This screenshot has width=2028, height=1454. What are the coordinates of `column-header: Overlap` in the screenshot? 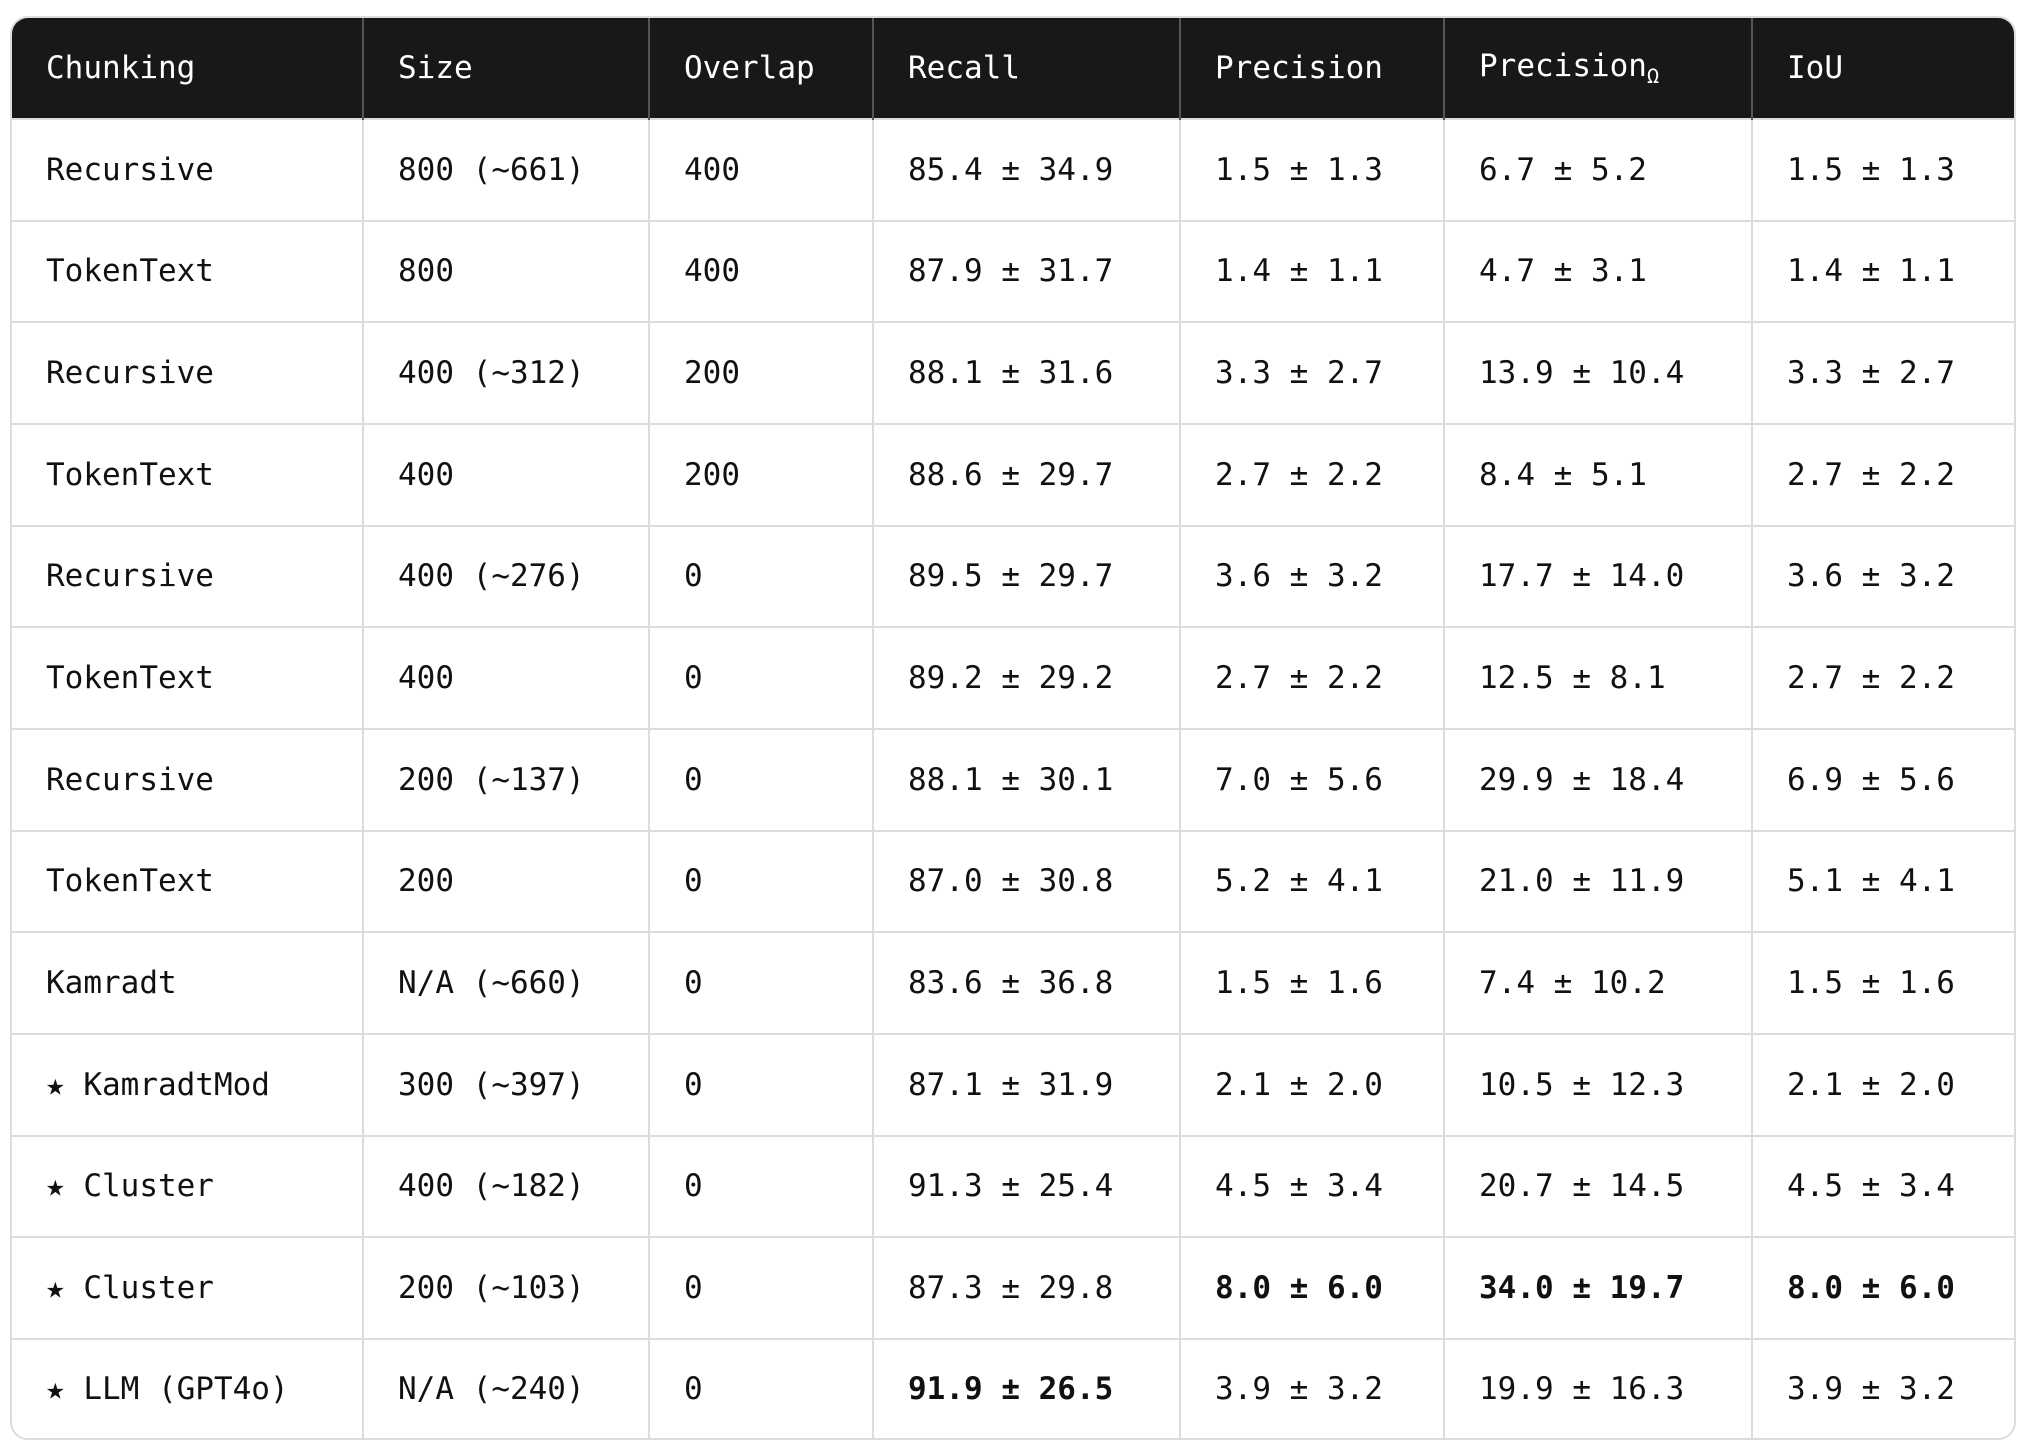 It's located at (760, 68).